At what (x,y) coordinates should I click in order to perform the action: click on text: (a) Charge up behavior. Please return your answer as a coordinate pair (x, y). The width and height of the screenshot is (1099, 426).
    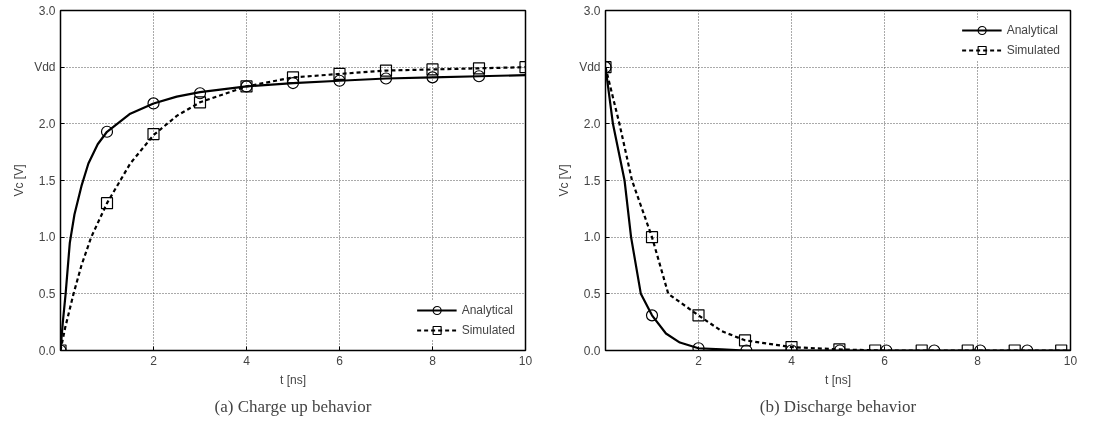
    Looking at the image, I should click on (293, 406).